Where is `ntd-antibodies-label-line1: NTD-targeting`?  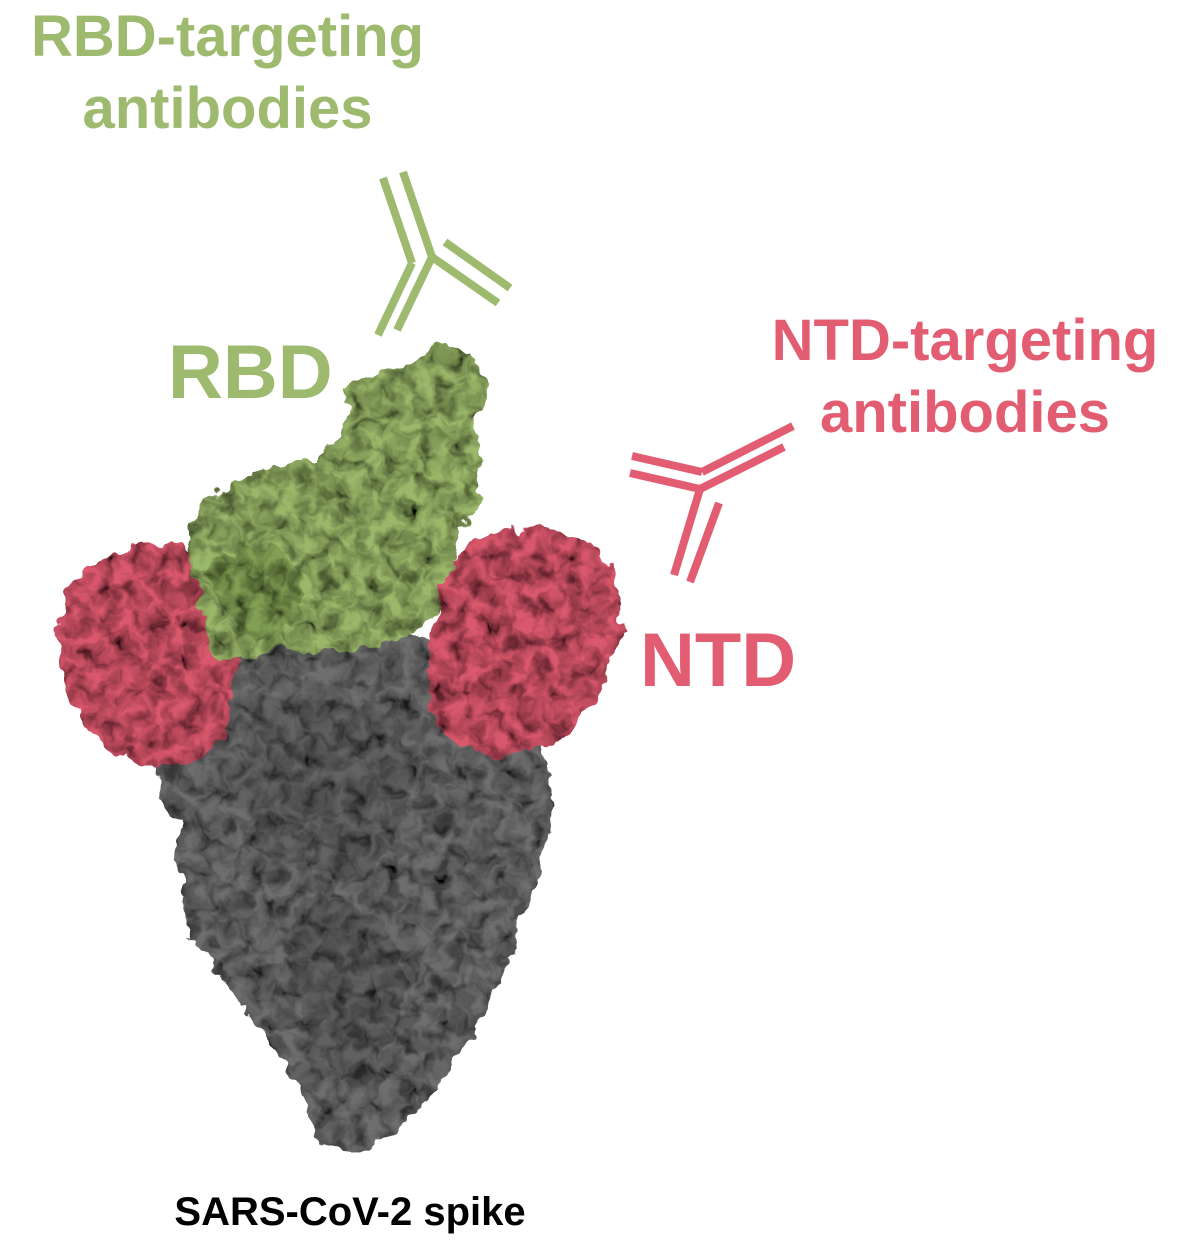 ntd-antibodies-label-line1: NTD-targeting is located at coordinates (965, 340).